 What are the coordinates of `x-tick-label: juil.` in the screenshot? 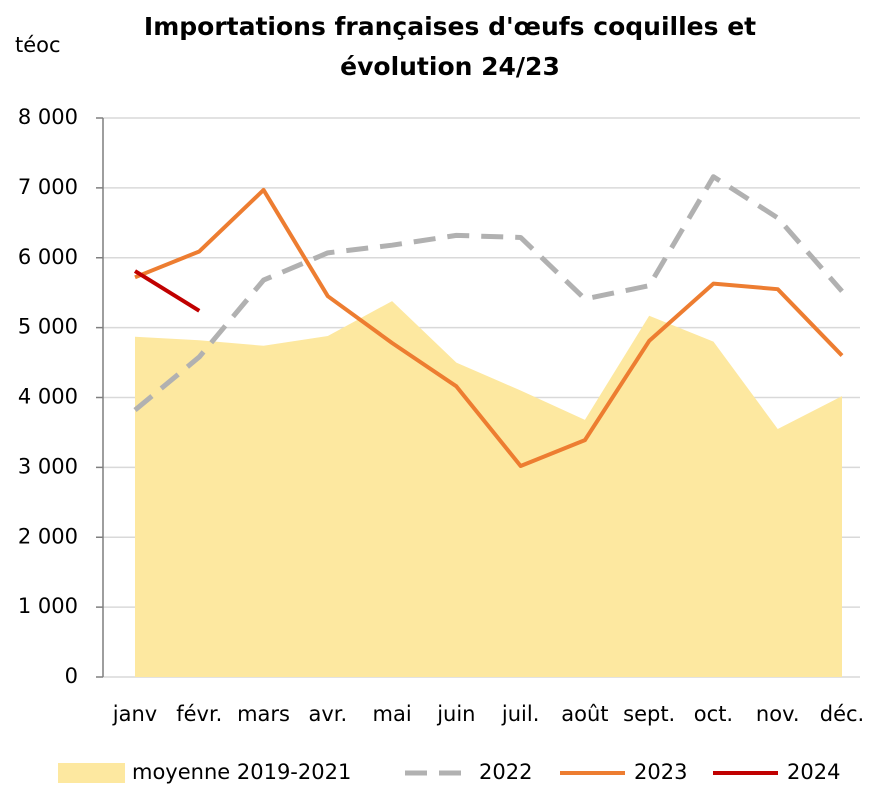 It's located at (520, 714).